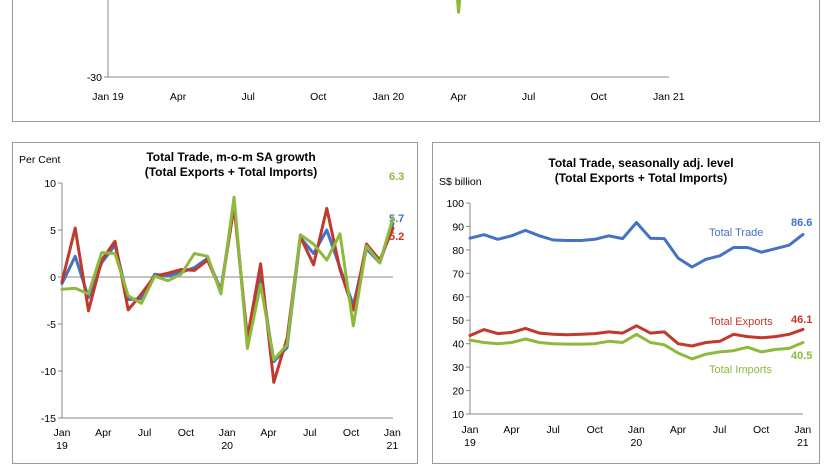 The width and height of the screenshot is (830, 468). What do you see at coordinates (458, 321) in the screenshot?
I see `y-tick-label: 50` at bounding box center [458, 321].